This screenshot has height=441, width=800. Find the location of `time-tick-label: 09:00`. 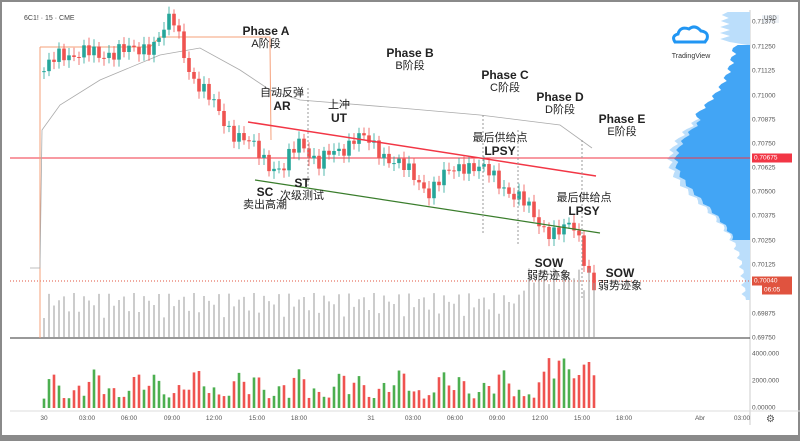

time-tick-label: 09:00 is located at coordinates (172, 418).